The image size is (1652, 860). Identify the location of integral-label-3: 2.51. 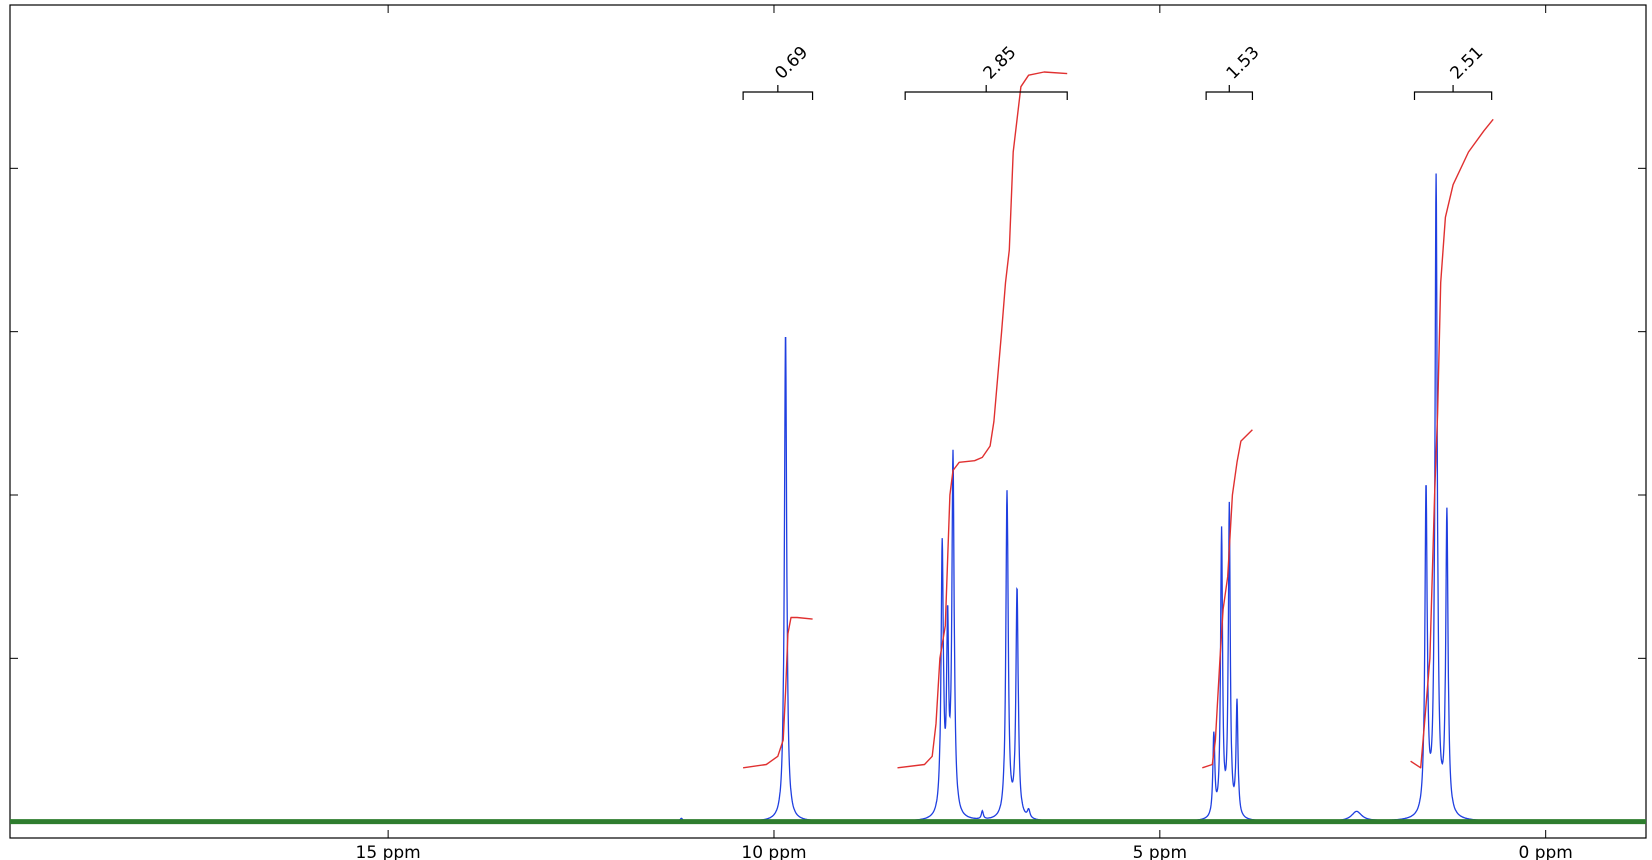
(1466, 63).